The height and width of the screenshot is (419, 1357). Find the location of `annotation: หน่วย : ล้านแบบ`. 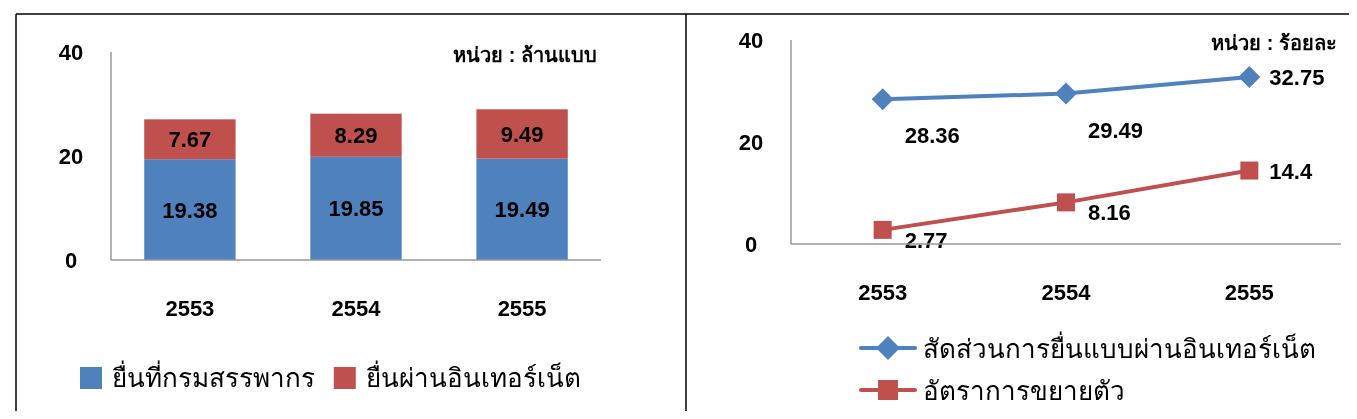

annotation: หน่วย : ล้านแบบ is located at coordinates (525, 55).